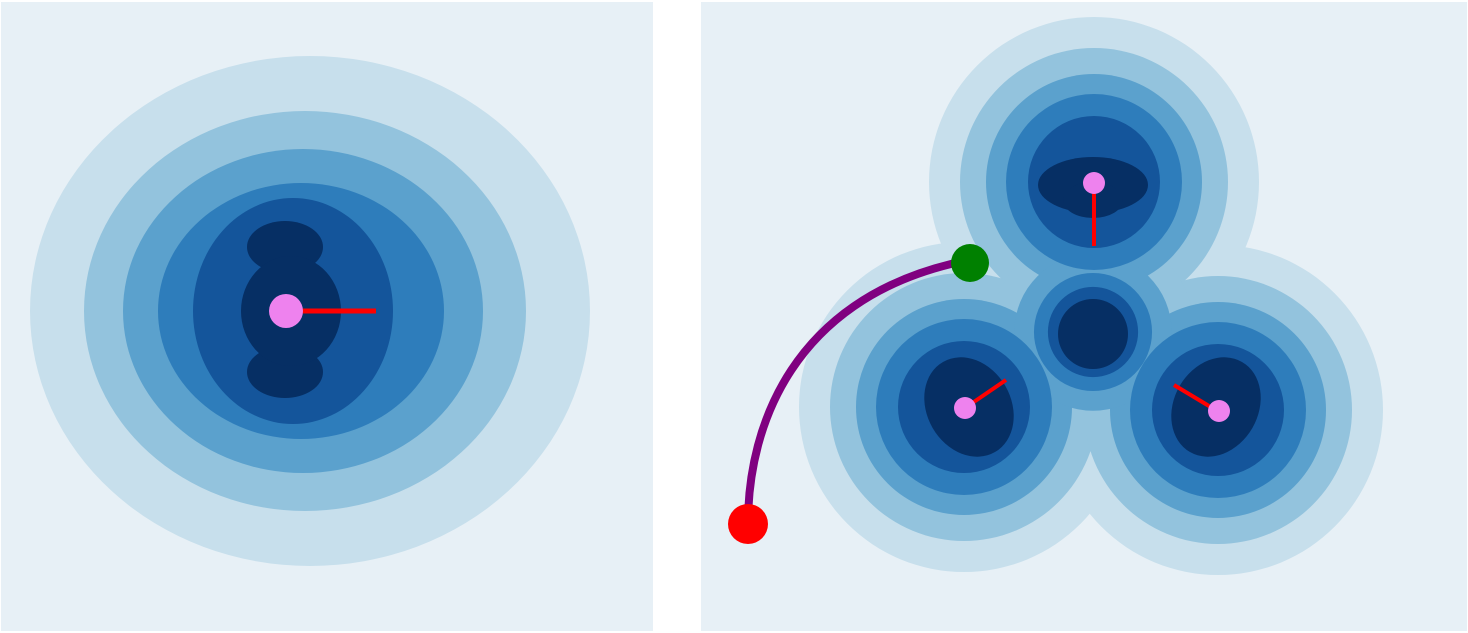 The image size is (1468, 633). What do you see at coordinates (858, 393) in the screenshot?
I see `trajectory-path` at bounding box center [858, 393].